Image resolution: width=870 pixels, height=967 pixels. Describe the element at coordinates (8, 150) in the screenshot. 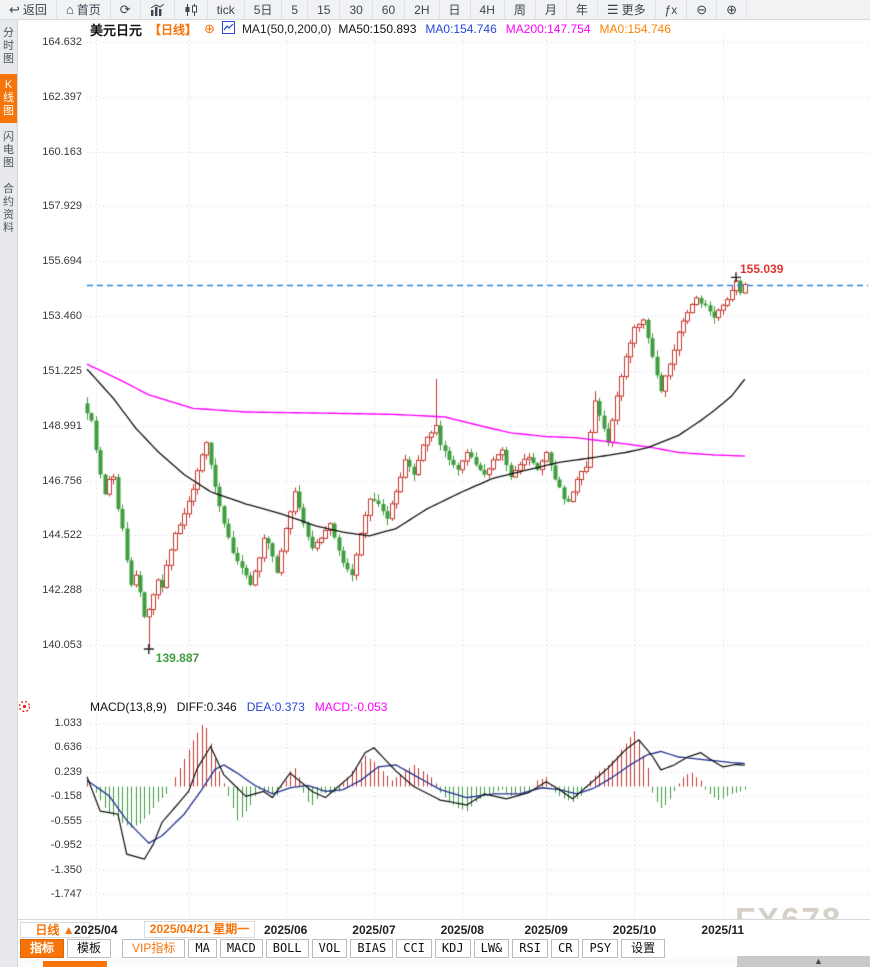

I see `tab-lightning: 闪电图` at that location.